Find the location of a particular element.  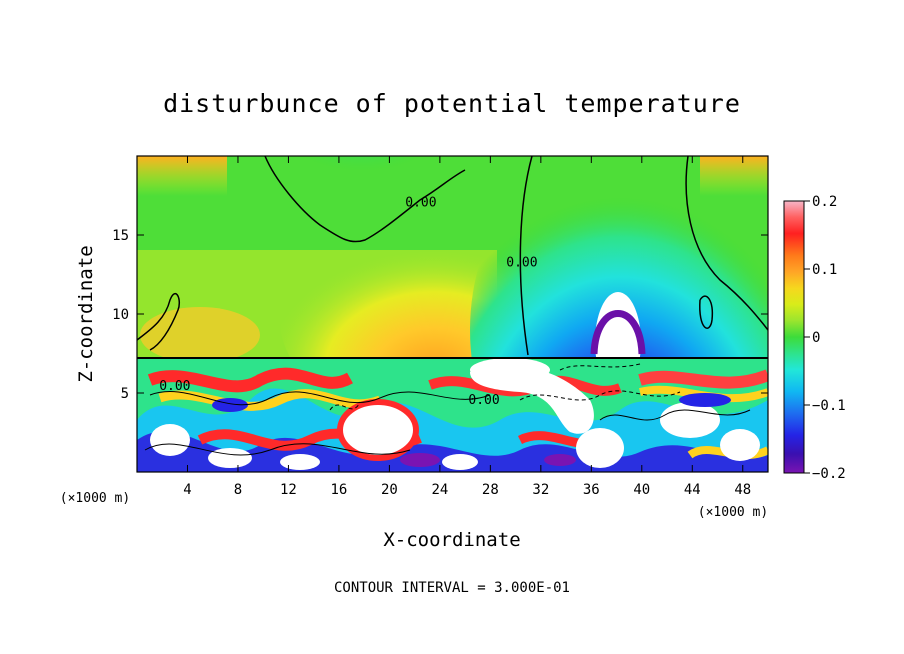

plume-edge is located at coordinates (618, 332).